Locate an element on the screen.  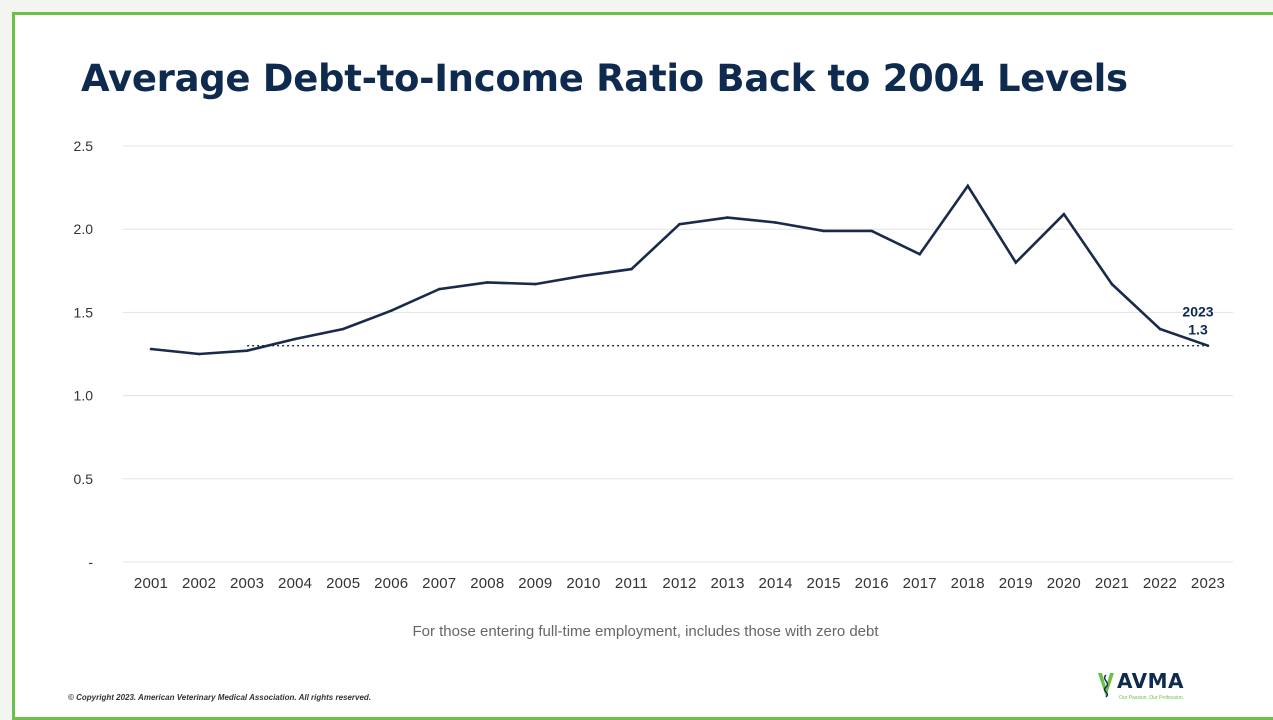
y-tick-label: 2.5 is located at coordinates (84, 146).